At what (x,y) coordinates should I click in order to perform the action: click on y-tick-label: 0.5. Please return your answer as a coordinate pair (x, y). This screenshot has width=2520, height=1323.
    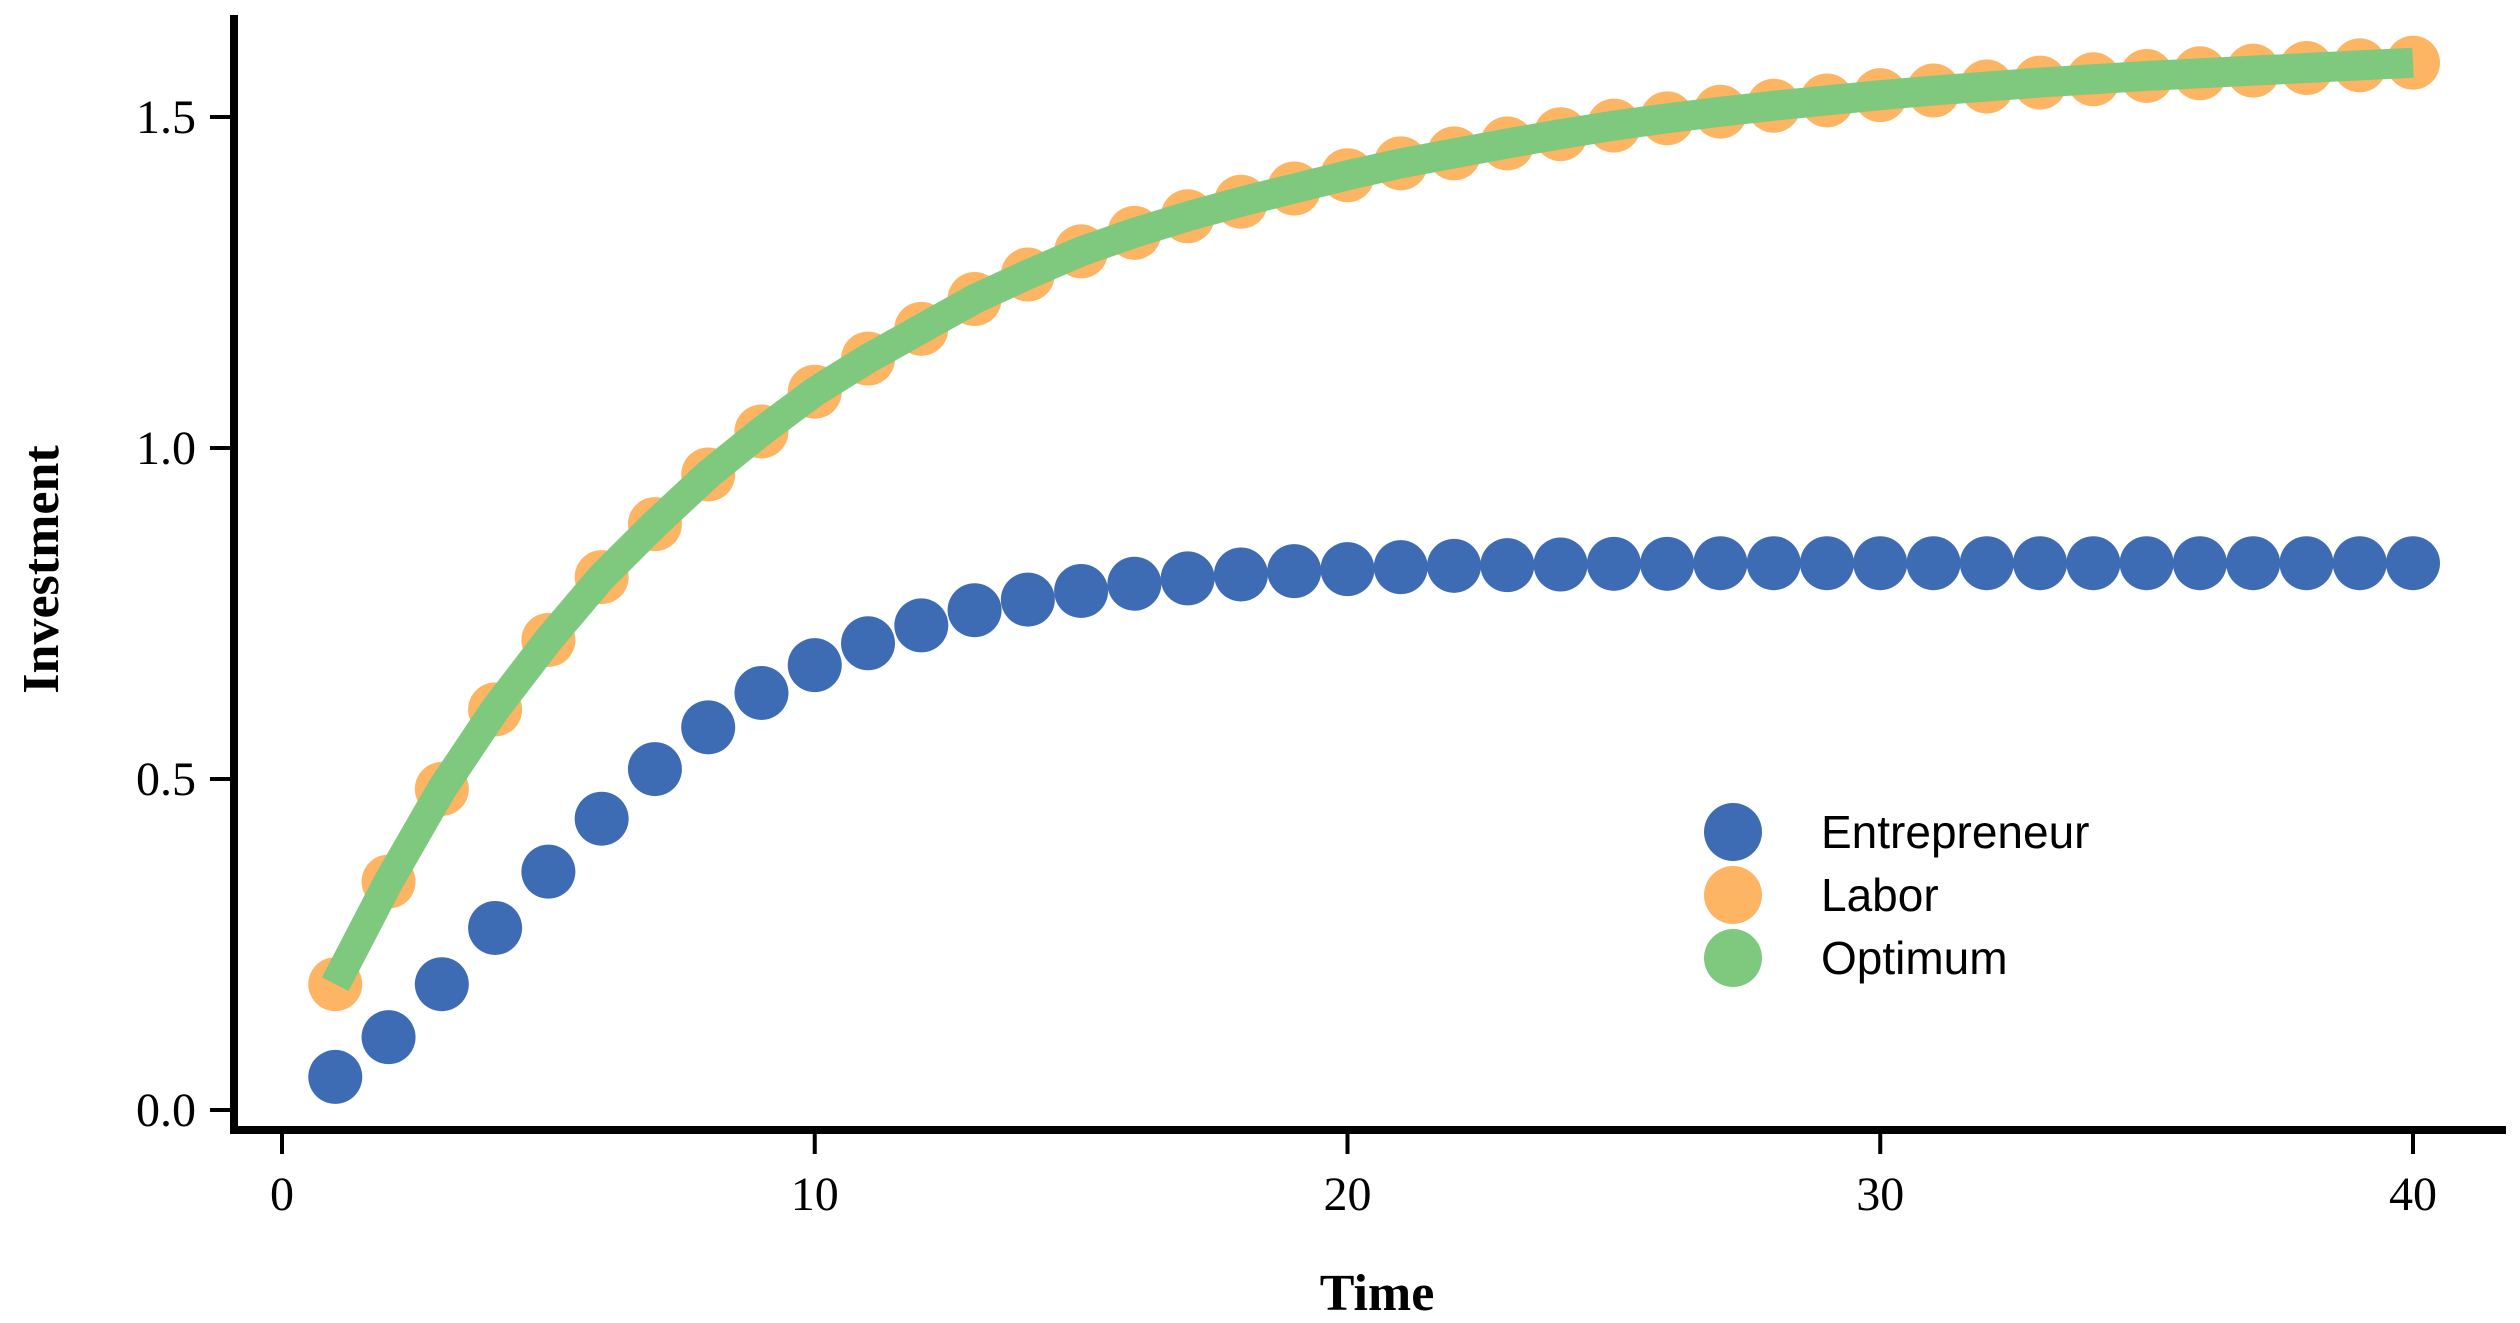
    Looking at the image, I should click on (166, 779).